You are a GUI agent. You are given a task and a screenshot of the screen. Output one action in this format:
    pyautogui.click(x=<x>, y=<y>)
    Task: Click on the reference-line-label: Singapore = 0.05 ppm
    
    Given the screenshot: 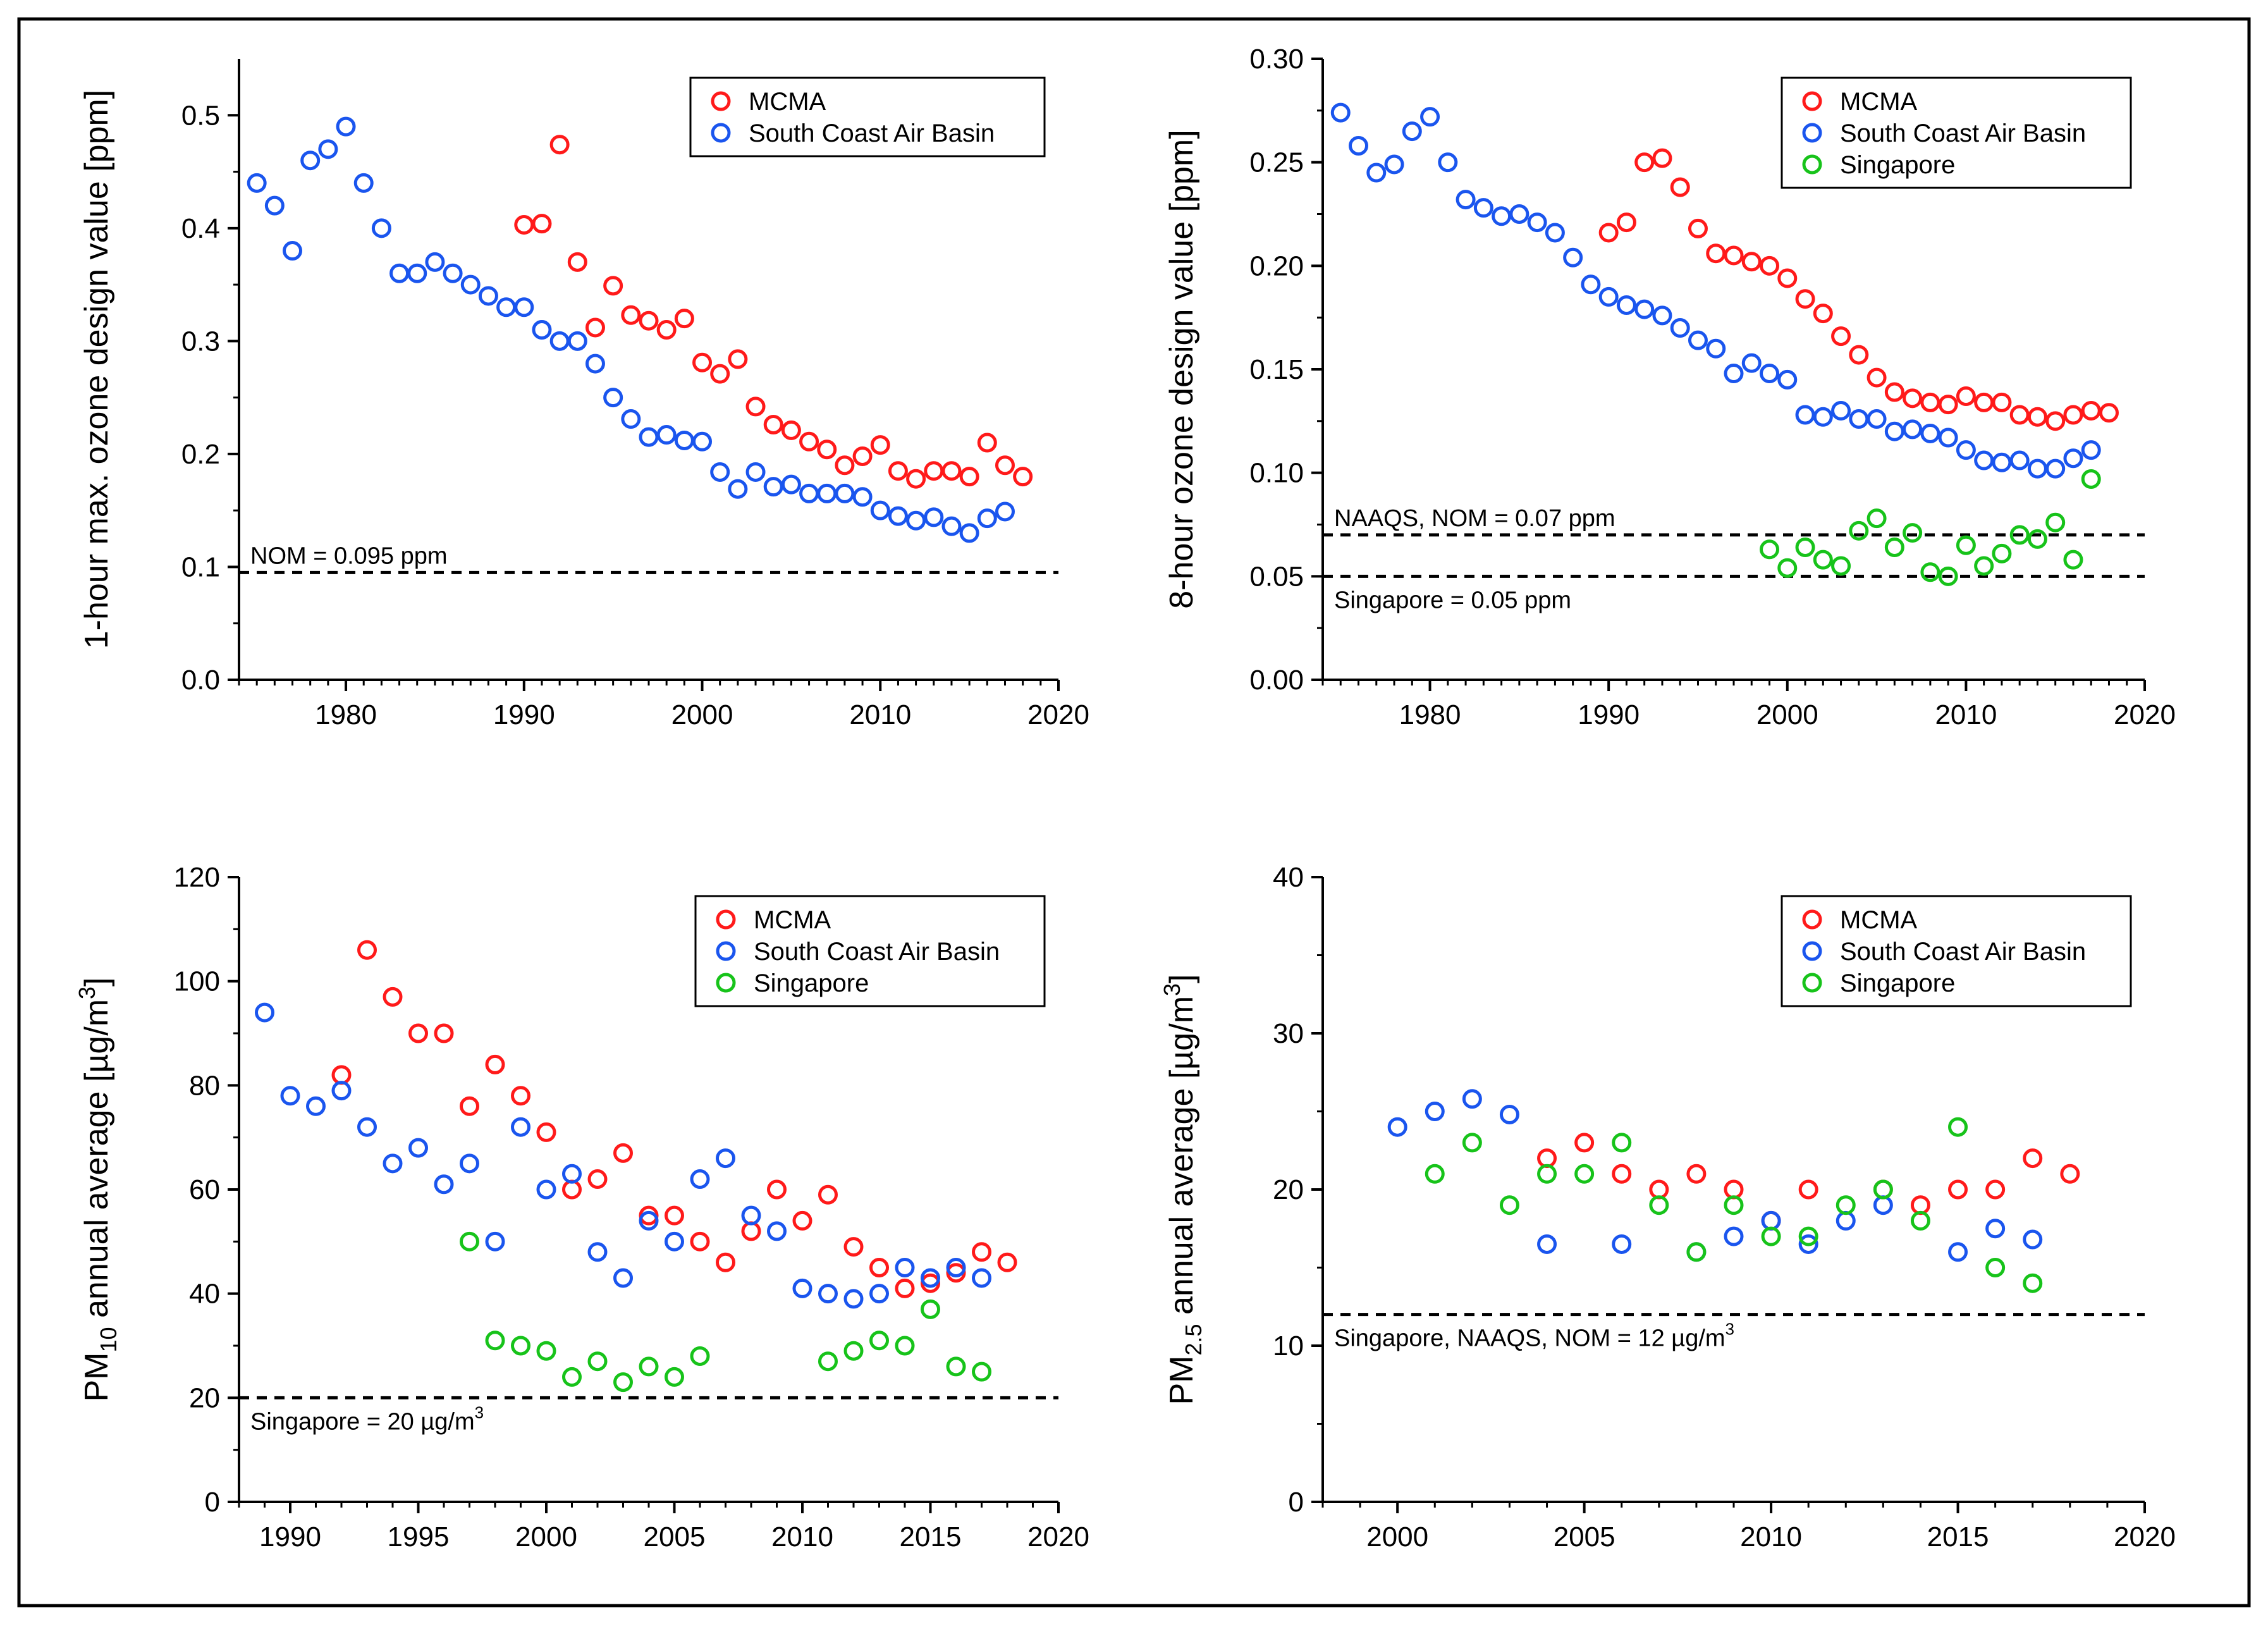 What is the action you would take?
    pyautogui.click(x=1453, y=600)
    